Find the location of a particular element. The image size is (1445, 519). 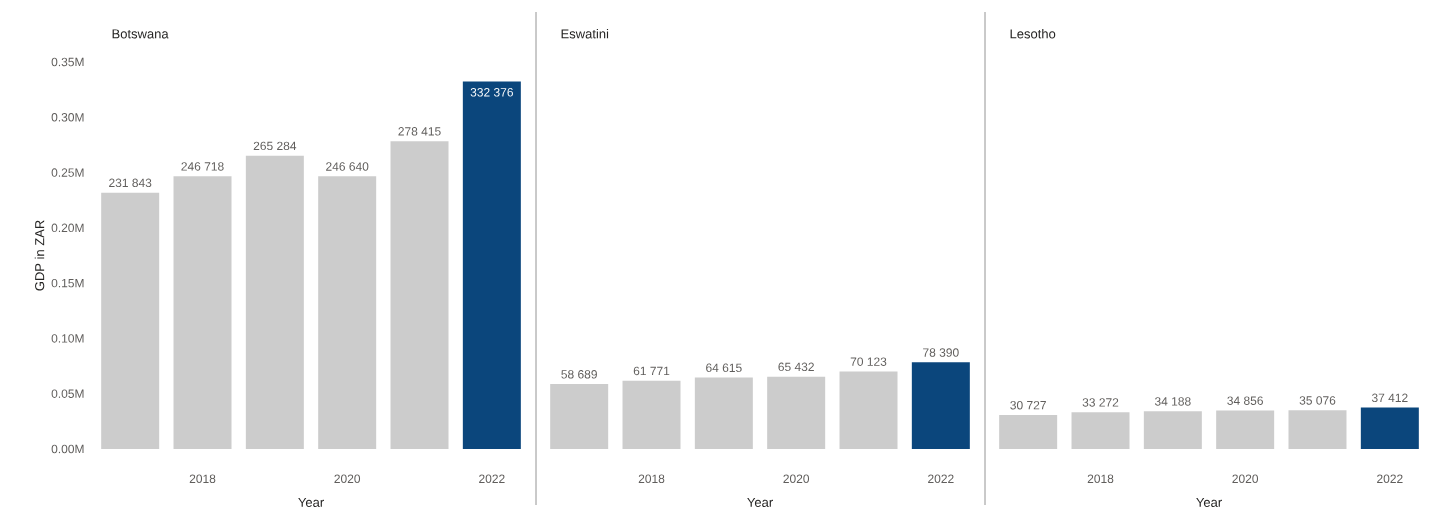

data-label: 61 771 is located at coordinates (651, 371).